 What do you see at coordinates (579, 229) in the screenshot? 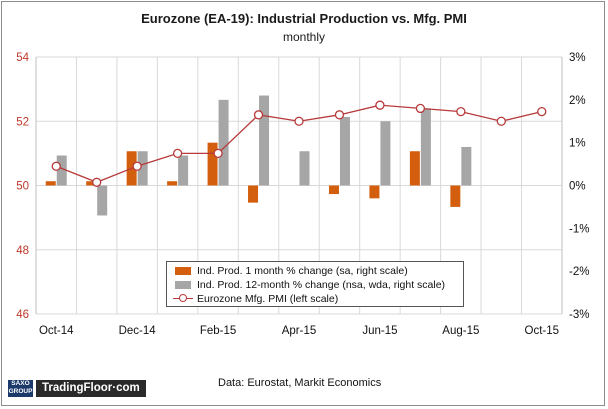
I see `right-axis-tick-label: -1%` at bounding box center [579, 229].